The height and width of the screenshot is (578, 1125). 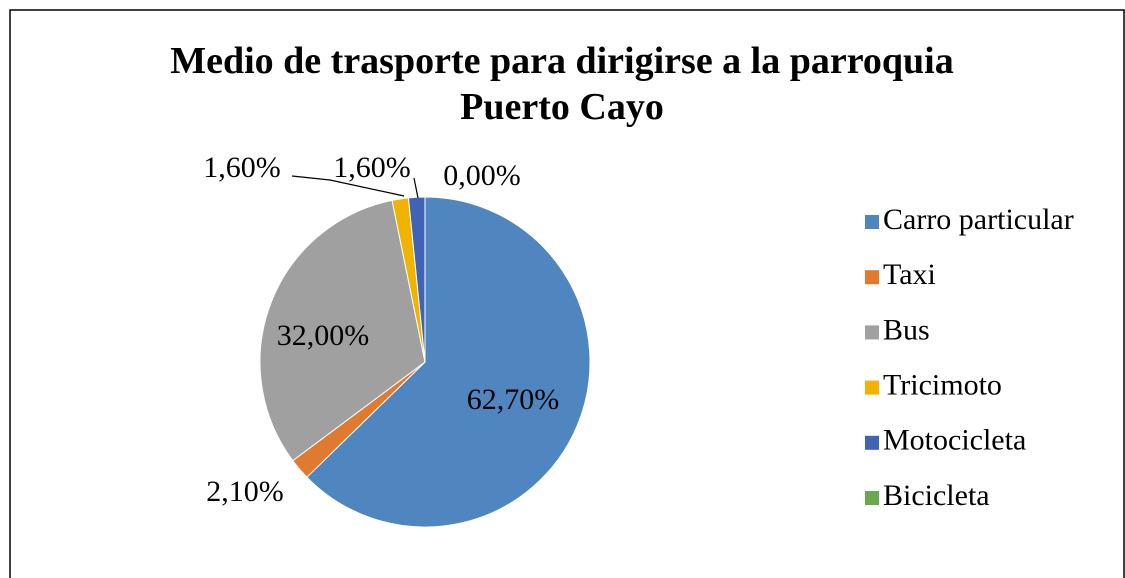 I want to click on legend-label: Carro particular, so click(x=978, y=219).